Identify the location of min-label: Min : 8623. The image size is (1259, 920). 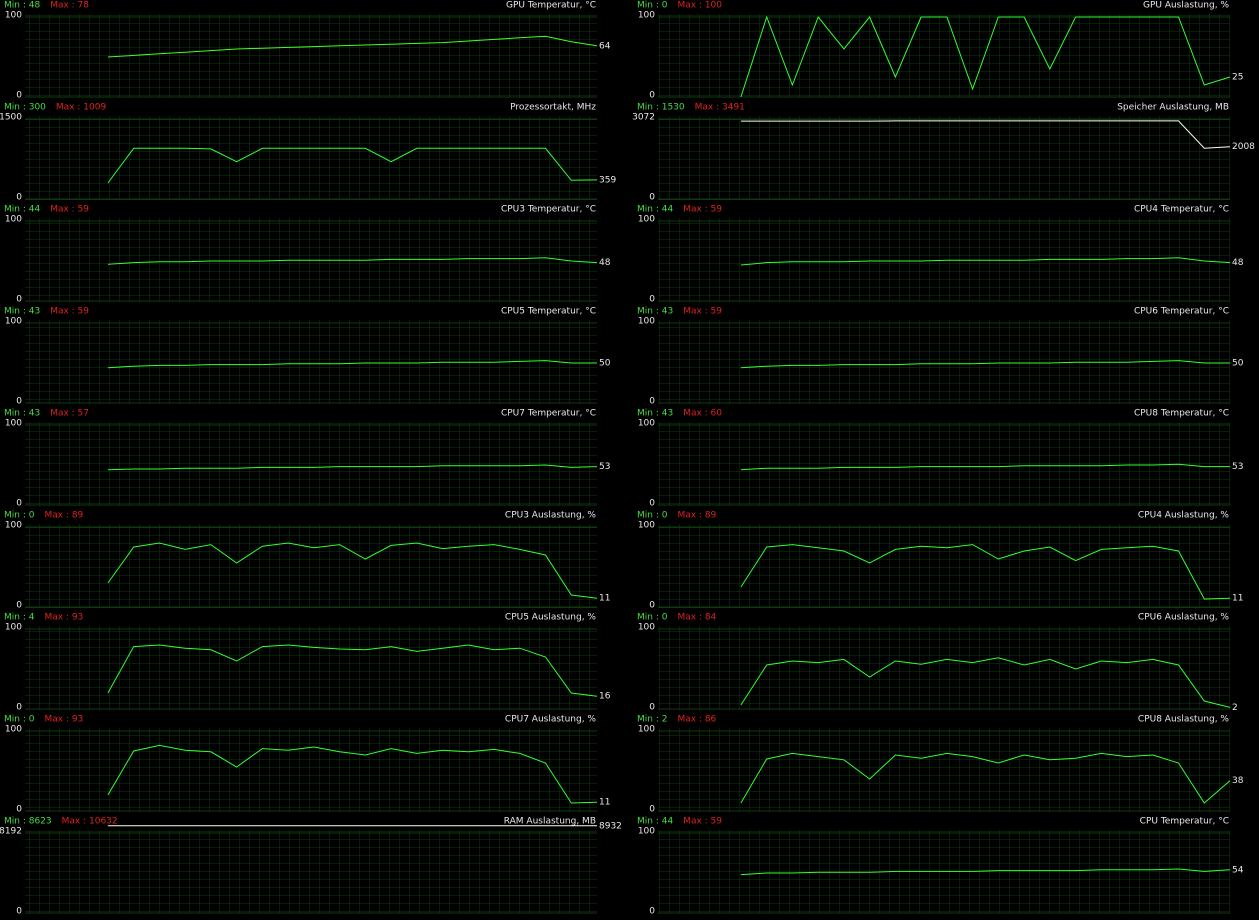
(28, 822).